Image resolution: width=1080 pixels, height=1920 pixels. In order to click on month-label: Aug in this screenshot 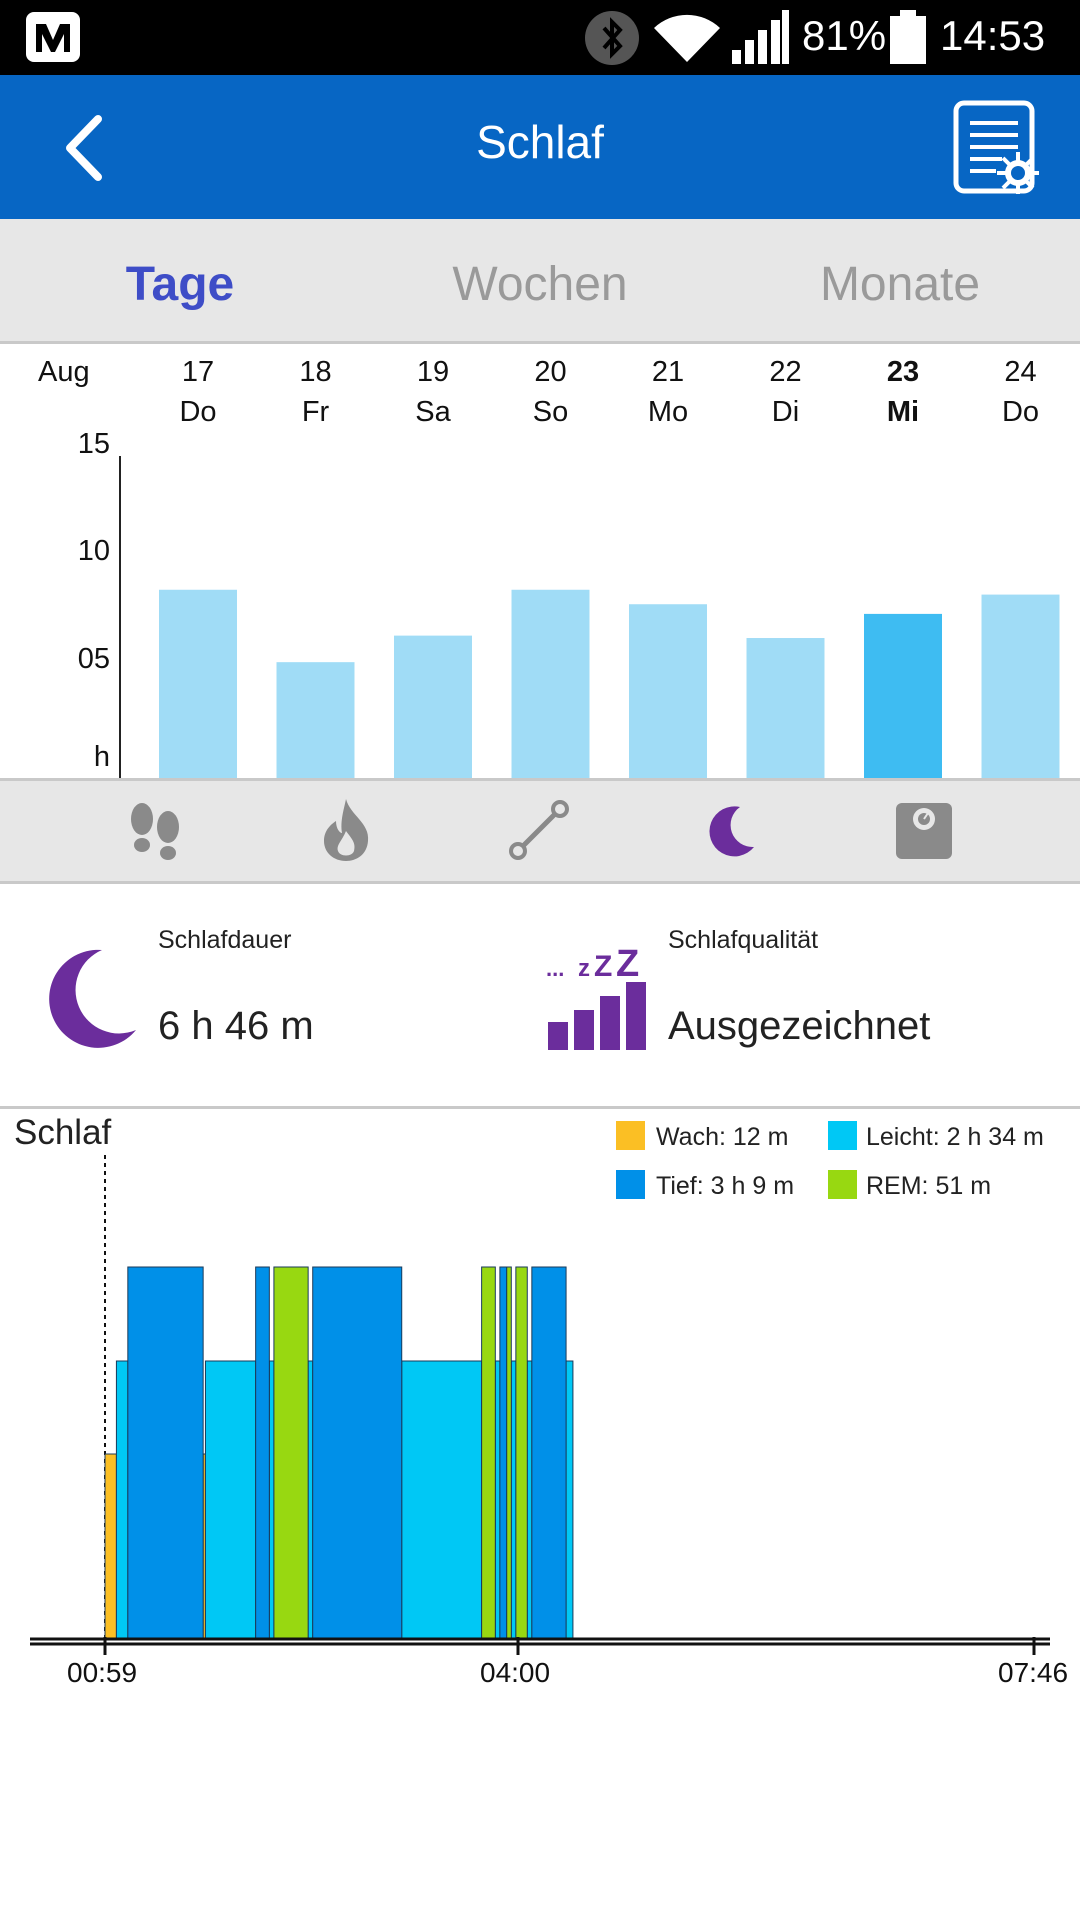, I will do `click(64, 372)`.